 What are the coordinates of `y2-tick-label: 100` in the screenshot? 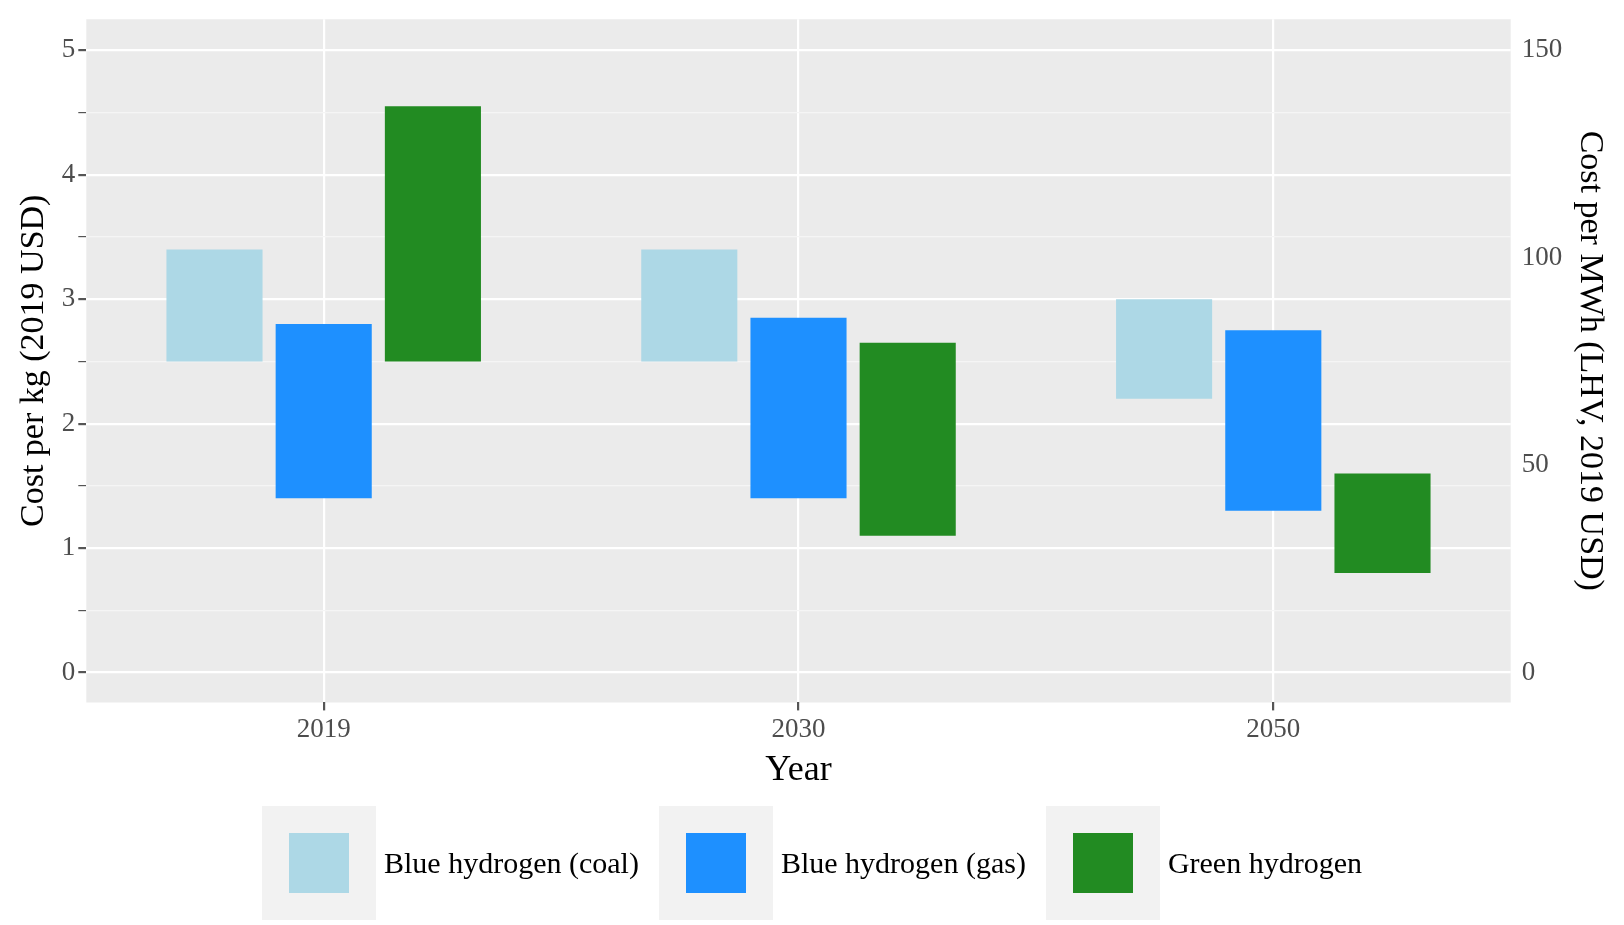 It's located at (1542, 255).